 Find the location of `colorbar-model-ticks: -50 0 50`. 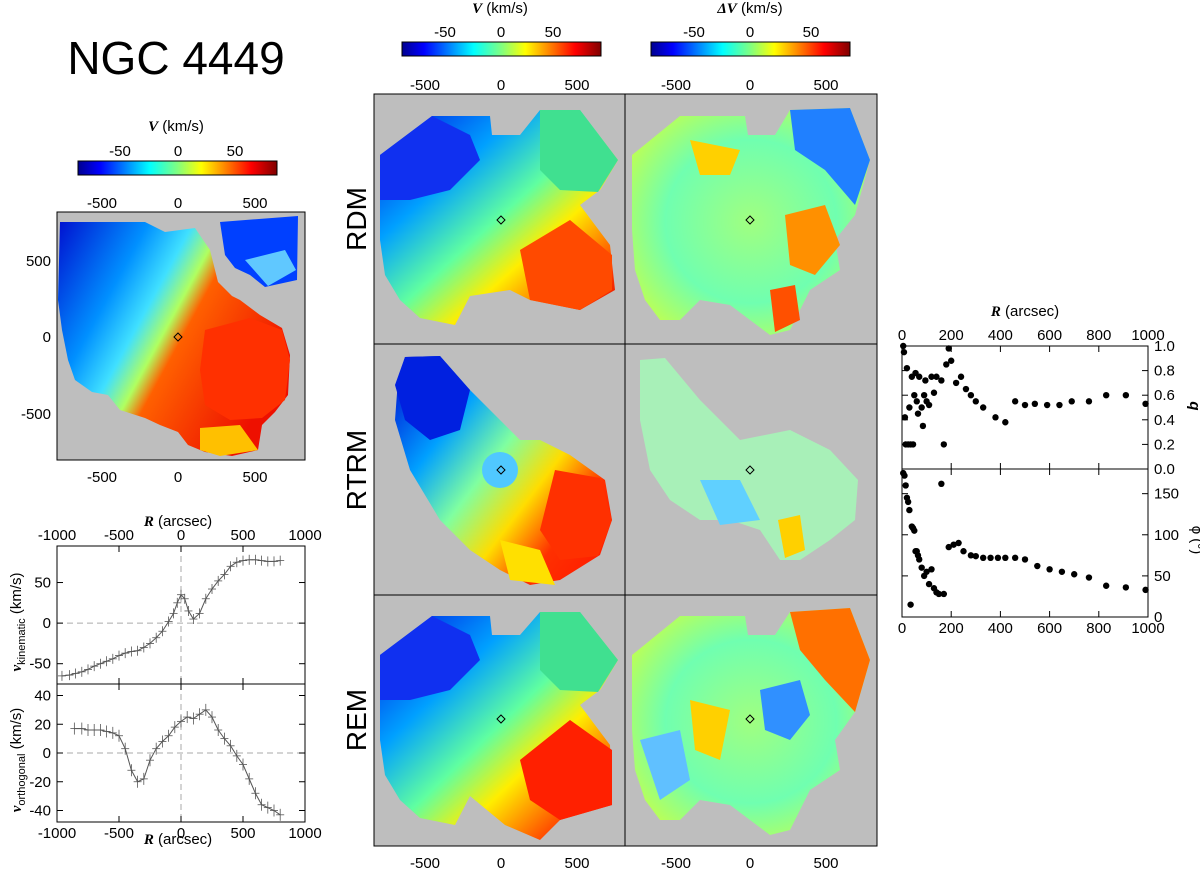

colorbar-model-ticks: -50 0 50 is located at coordinates (497, 32).